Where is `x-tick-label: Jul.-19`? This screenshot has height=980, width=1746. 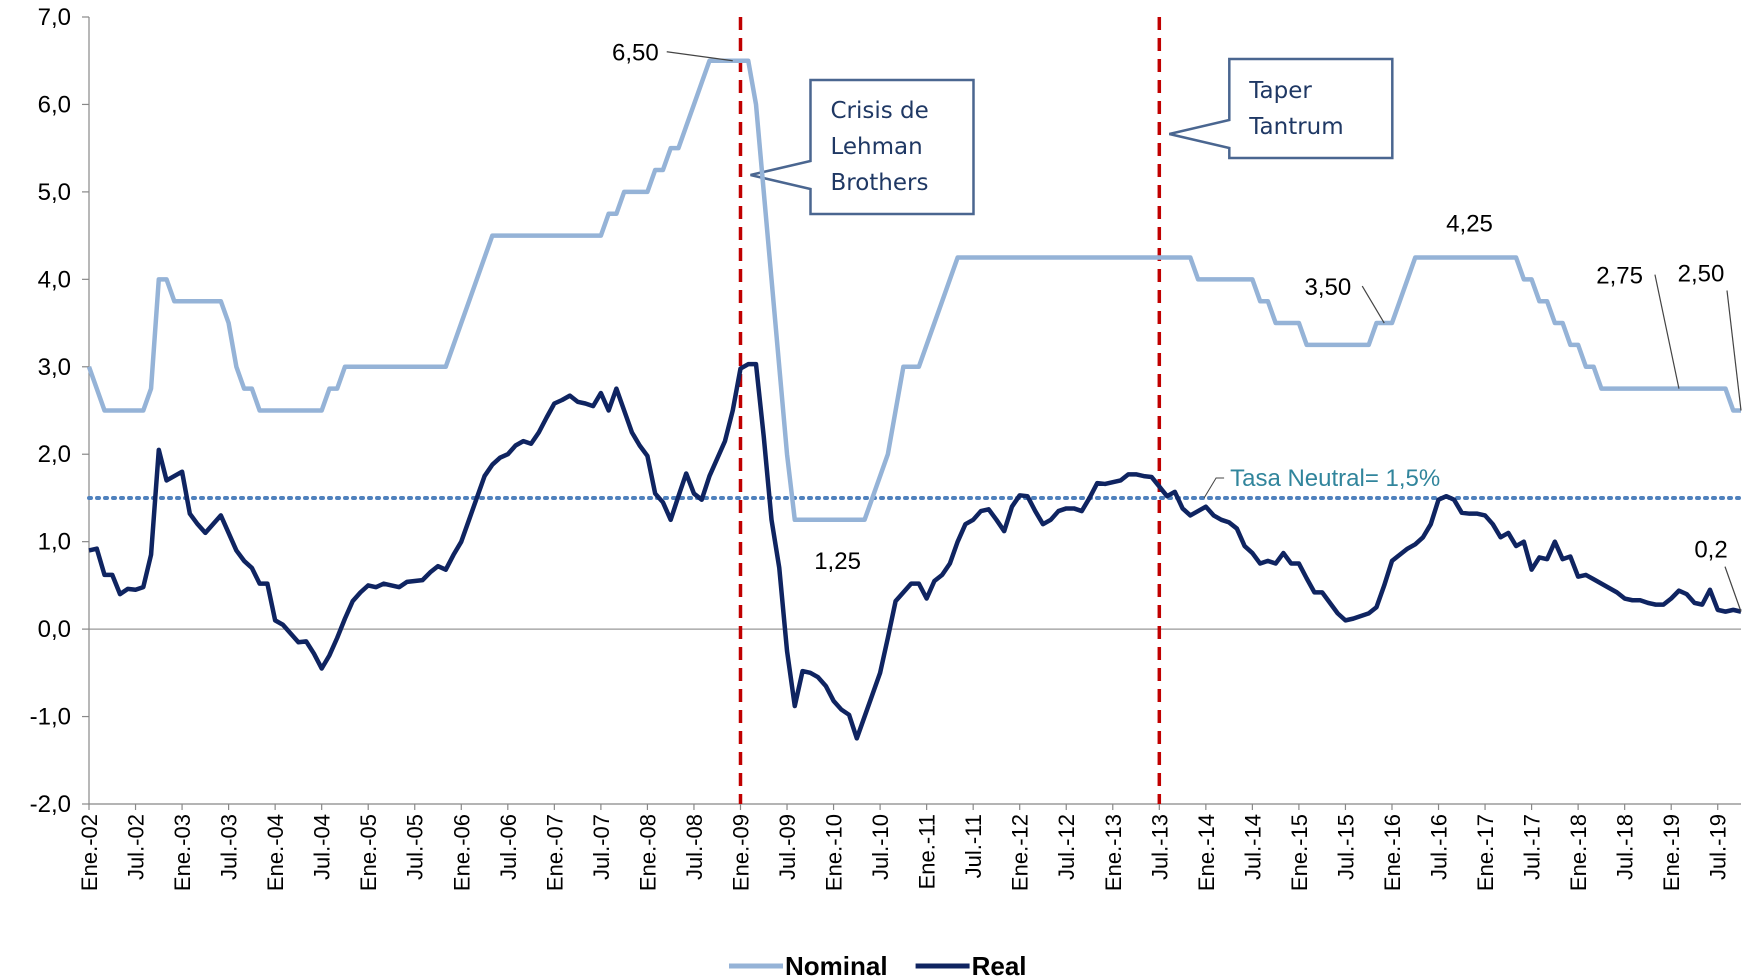 x-tick-label: Jul.-19 is located at coordinates (1718, 847).